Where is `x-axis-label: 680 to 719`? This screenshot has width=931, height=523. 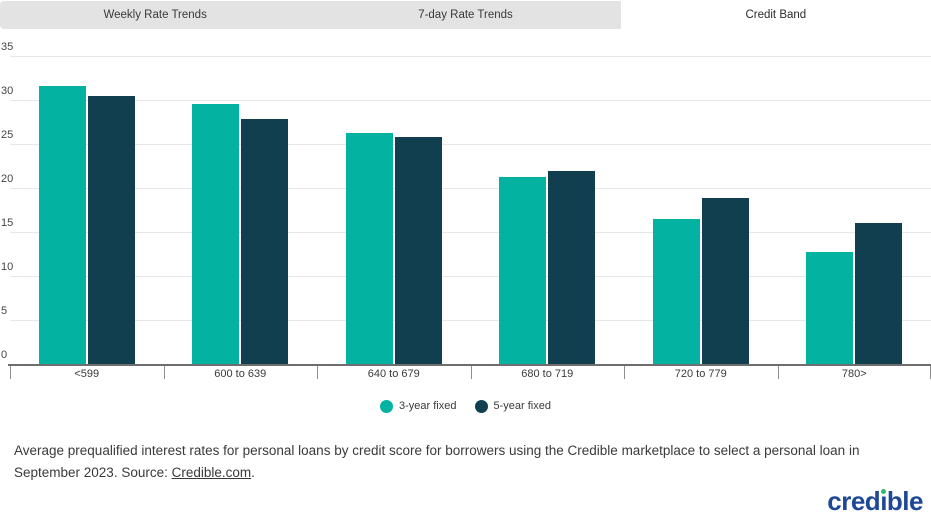 x-axis-label: 680 to 719 is located at coordinates (547, 374).